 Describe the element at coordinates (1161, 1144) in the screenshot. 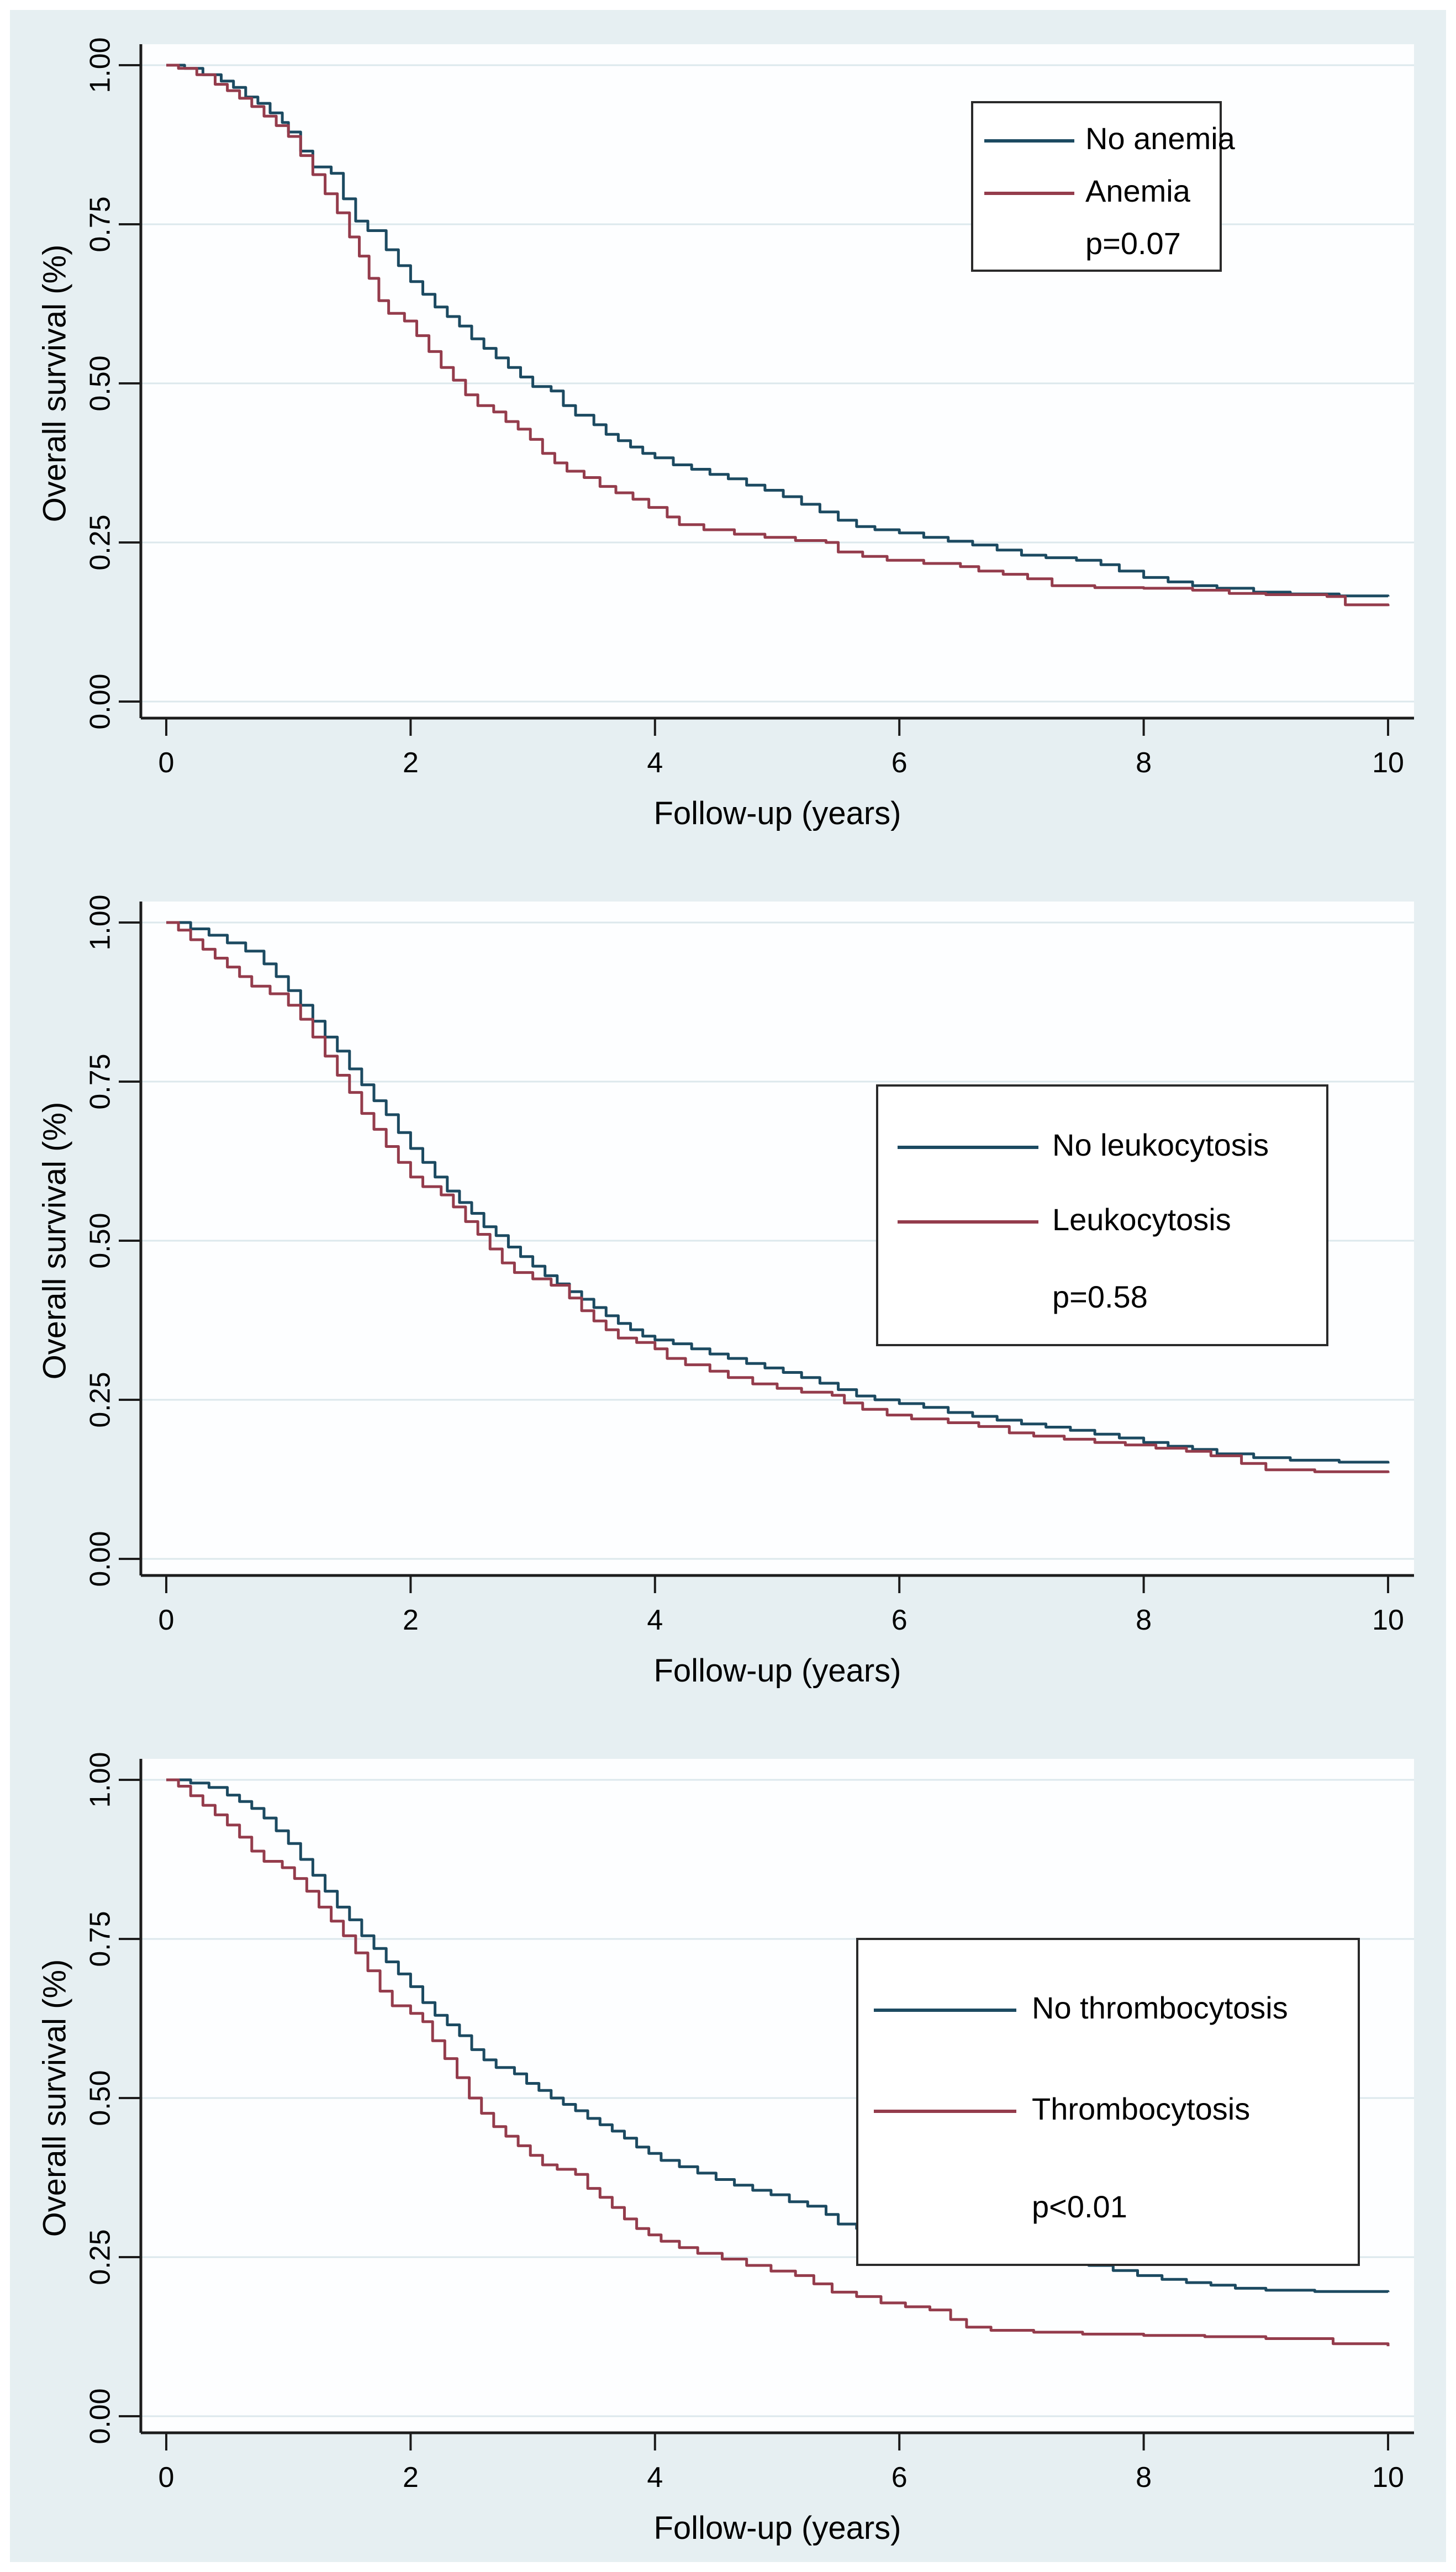

I see `legend-label-no-leukocytosis: No leukocytosis` at that location.